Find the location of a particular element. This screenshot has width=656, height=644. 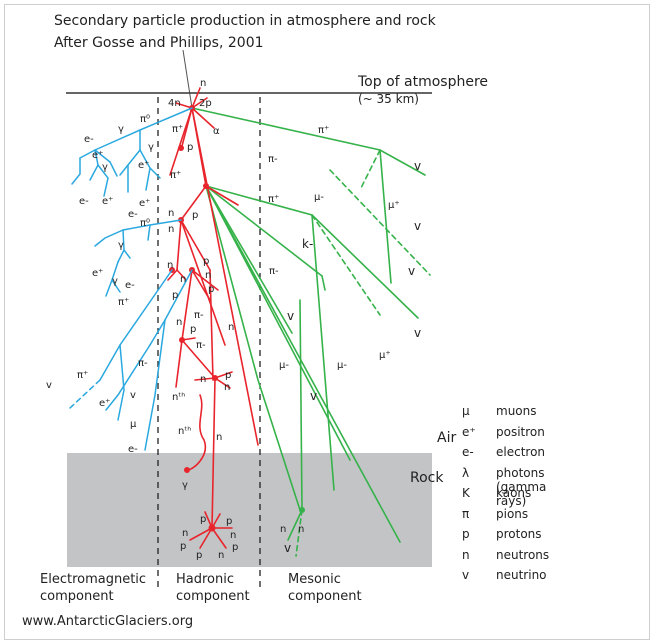

component-mesonic-line2: component is located at coordinates (325, 596).